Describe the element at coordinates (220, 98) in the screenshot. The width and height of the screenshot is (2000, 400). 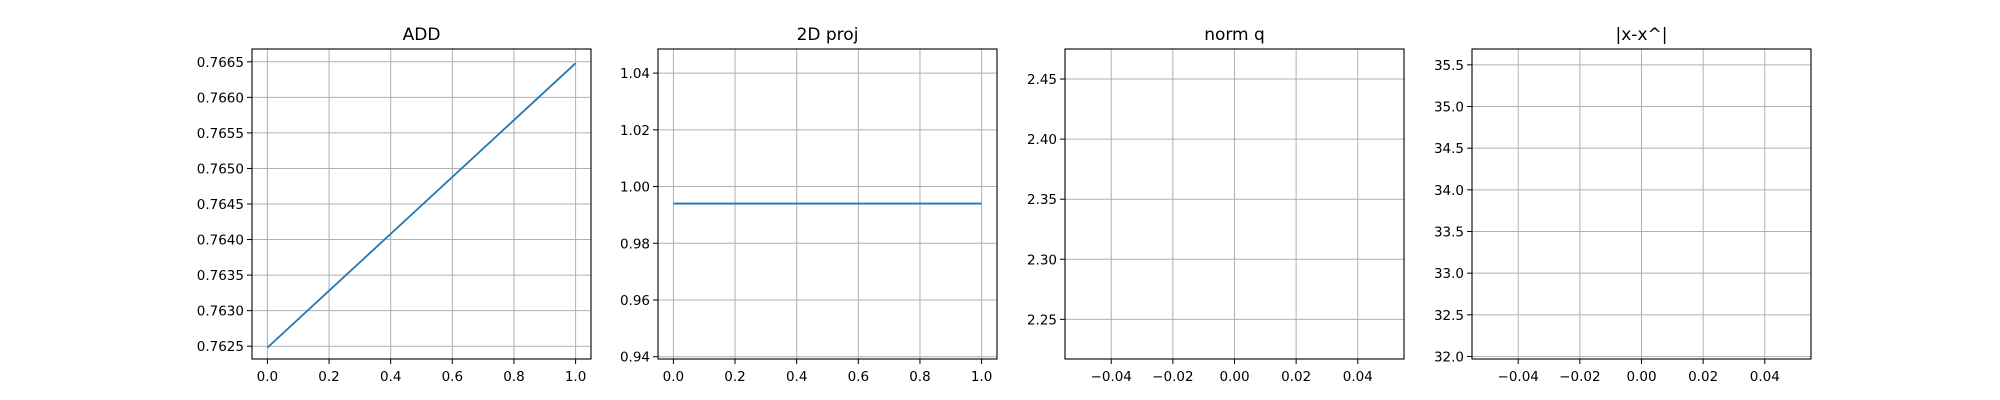
I see `y-tick-label: 0.7660` at that location.